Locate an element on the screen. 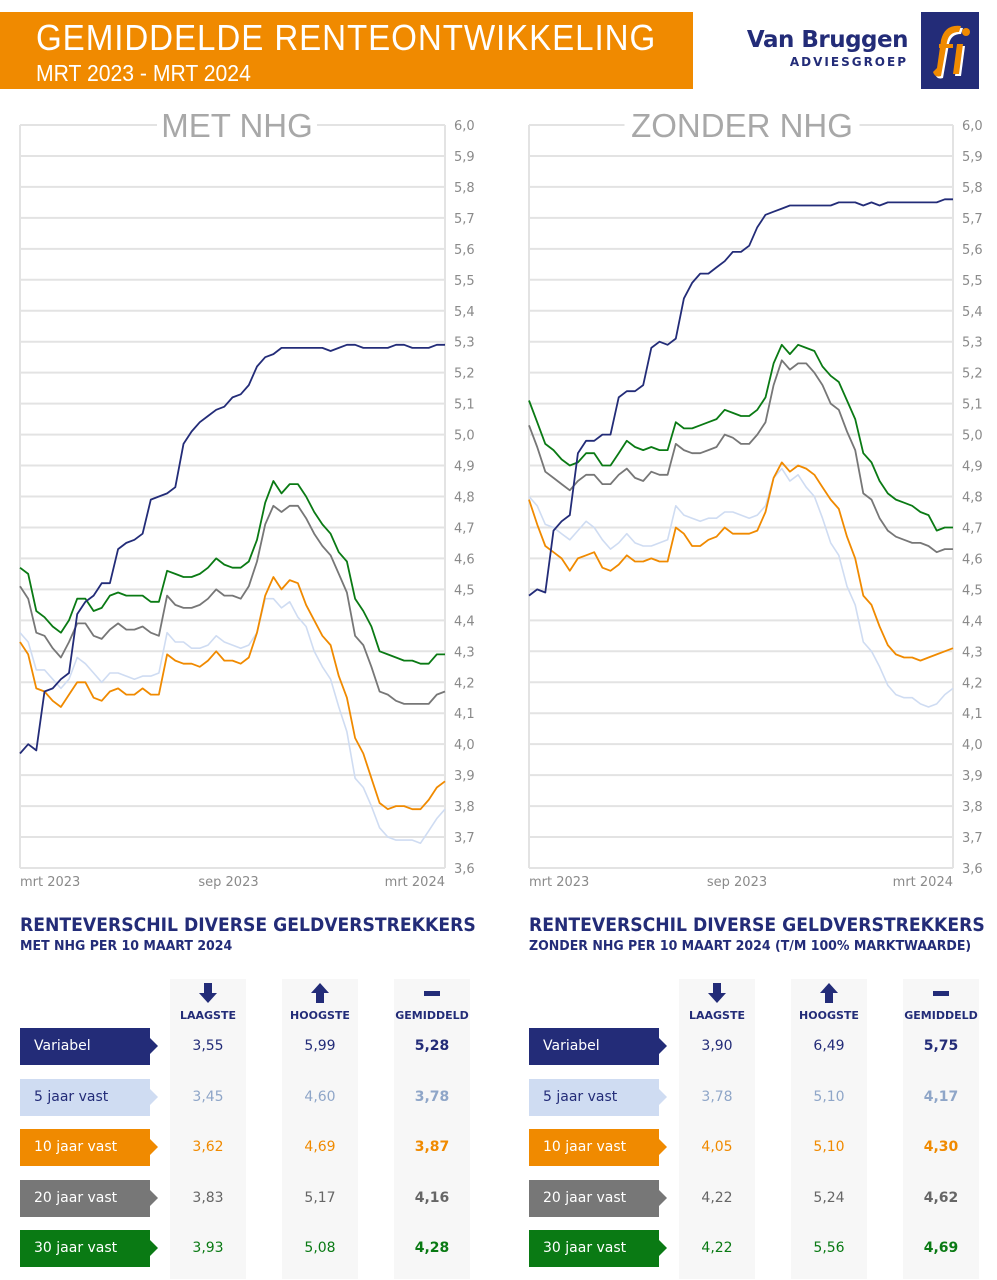 This screenshot has width=997, height=1280. y-tick-label: 4,8 is located at coordinates (464, 498).